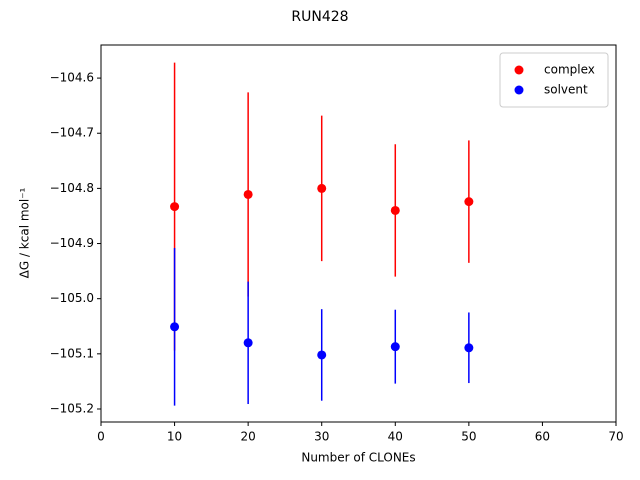 Image resolution: width=640 pixels, height=480 pixels. I want to click on x-tick-label: 20, so click(248, 437).